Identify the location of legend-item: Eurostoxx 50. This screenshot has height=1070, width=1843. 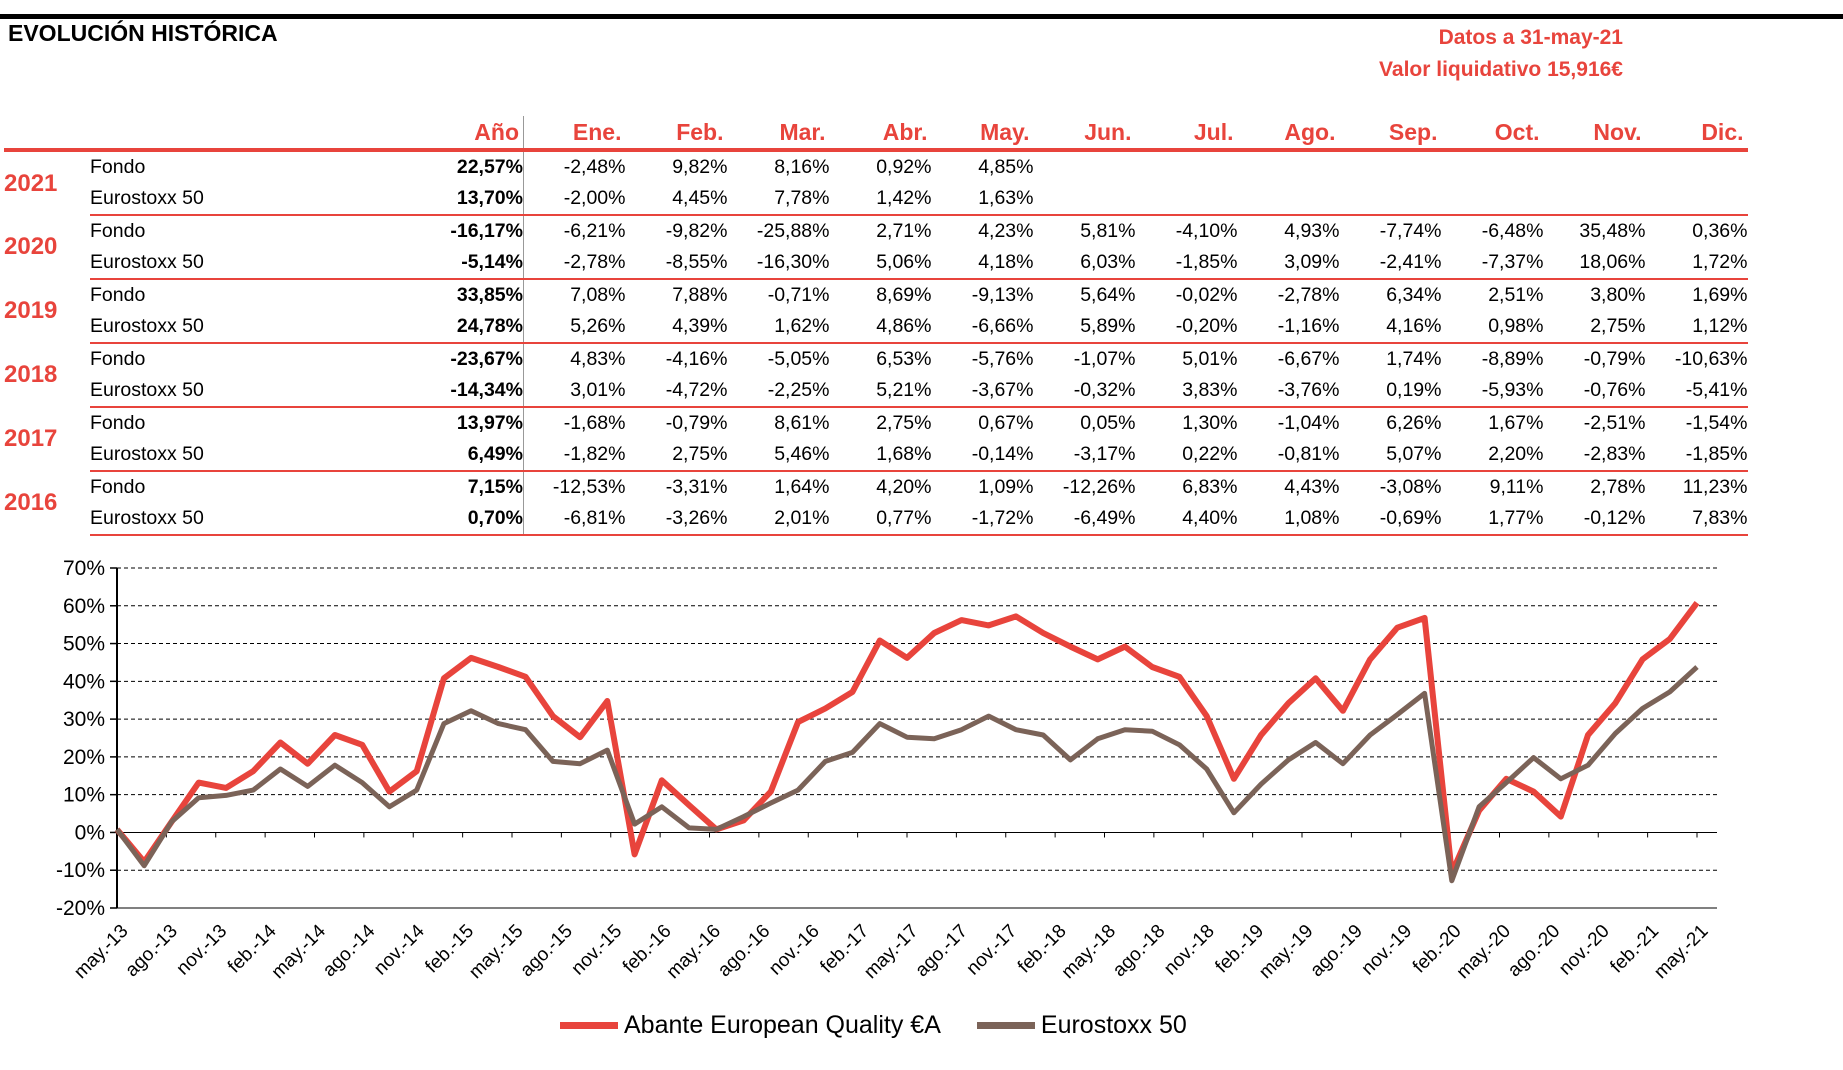
(1081, 1025).